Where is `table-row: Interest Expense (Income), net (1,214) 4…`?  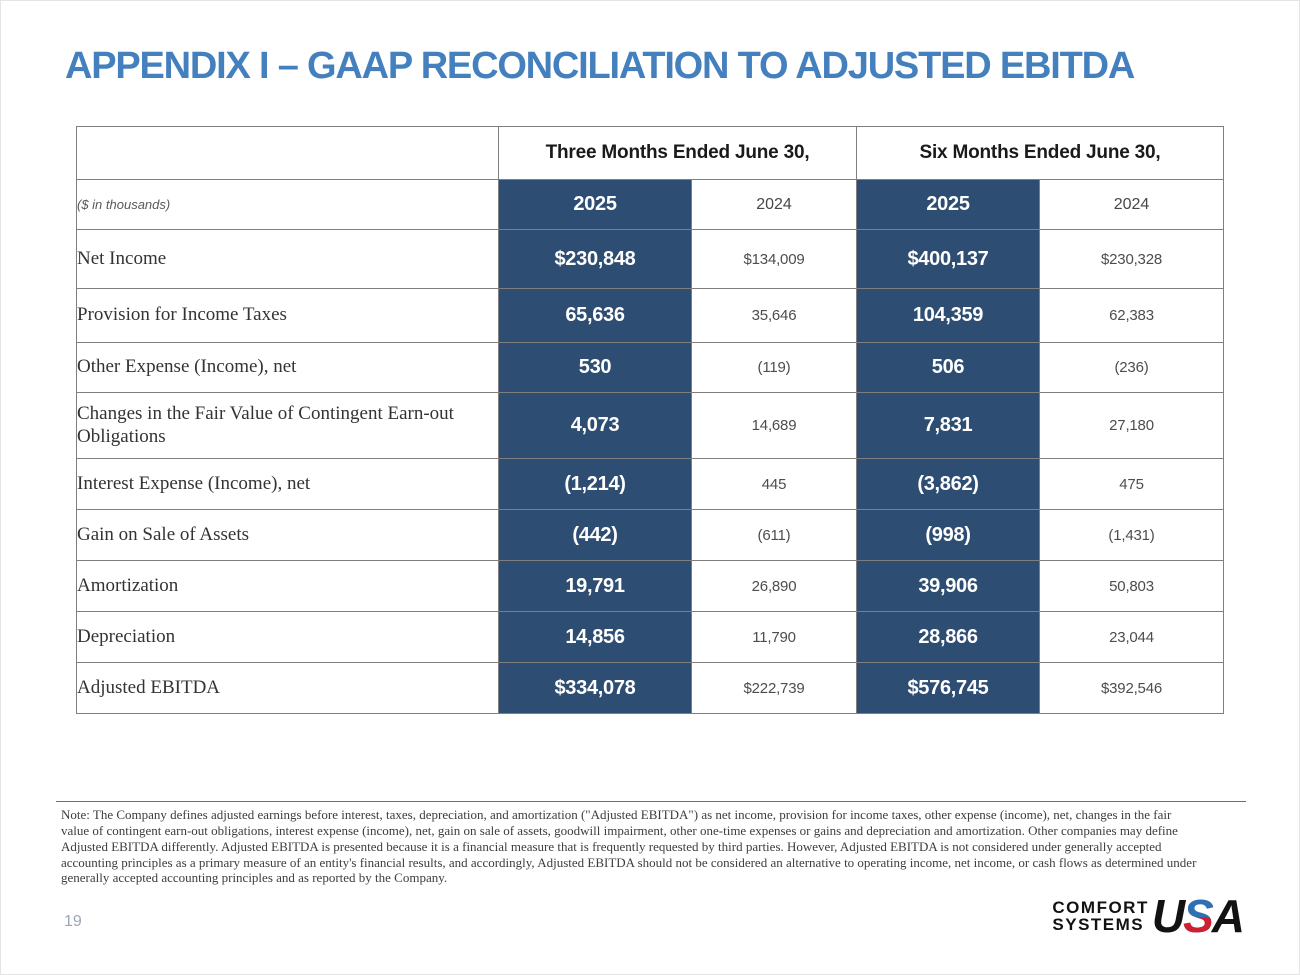
table-row: Interest Expense (Income), net (1,214) 4… is located at coordinates (650, 484).